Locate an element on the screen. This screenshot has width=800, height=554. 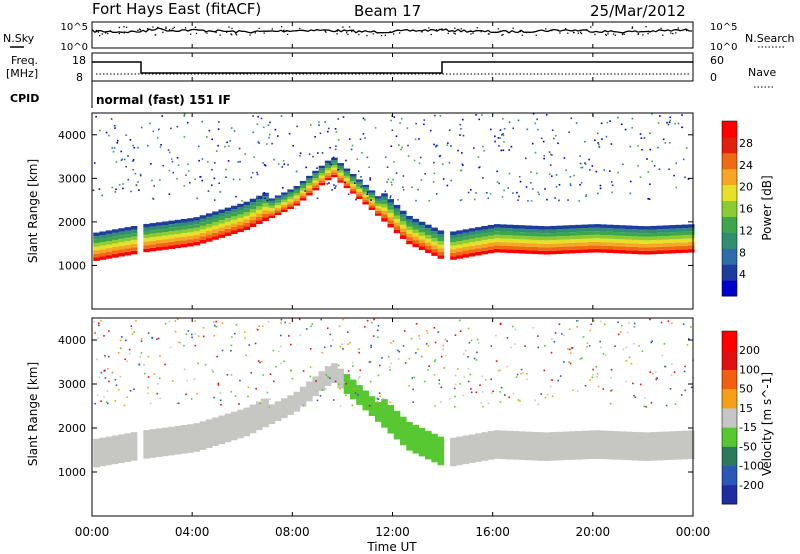
noise-right-tick-bottom: 10^0 is located at coordinates (723, 47).